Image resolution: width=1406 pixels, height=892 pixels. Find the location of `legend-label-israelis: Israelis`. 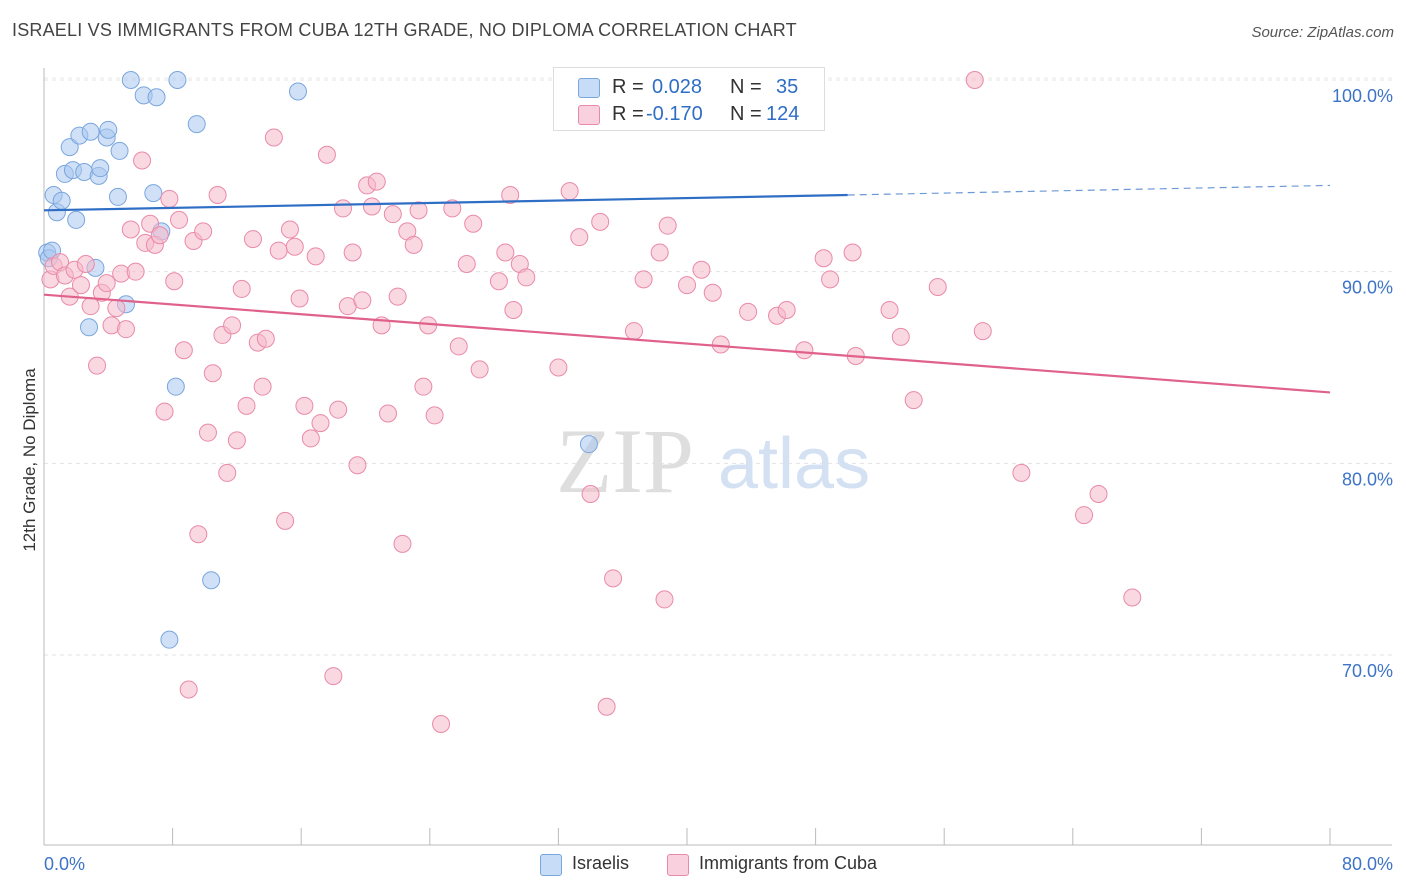

legend-label-israelis: Israelis is located at coordinates (601, 863).